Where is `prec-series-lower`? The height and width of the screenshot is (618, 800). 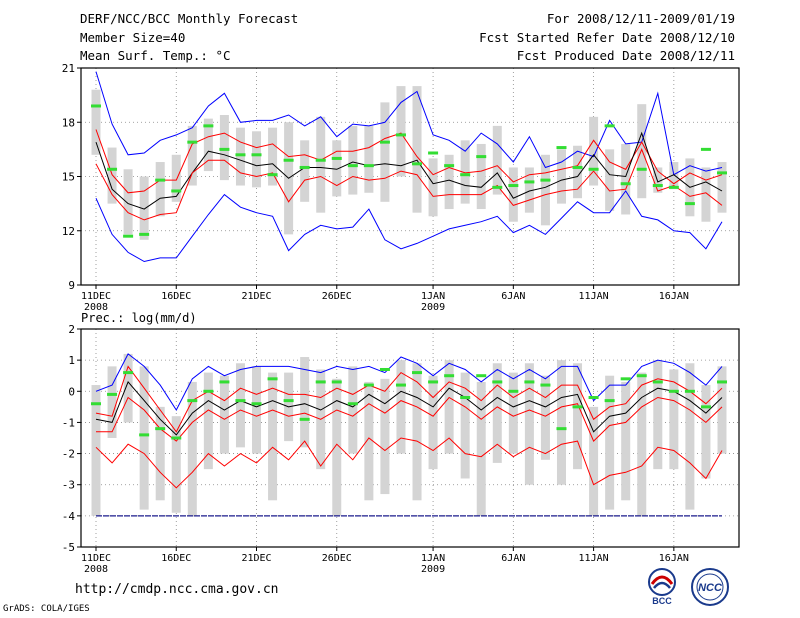
prec-series-lower is located at coordinates (409, 419).